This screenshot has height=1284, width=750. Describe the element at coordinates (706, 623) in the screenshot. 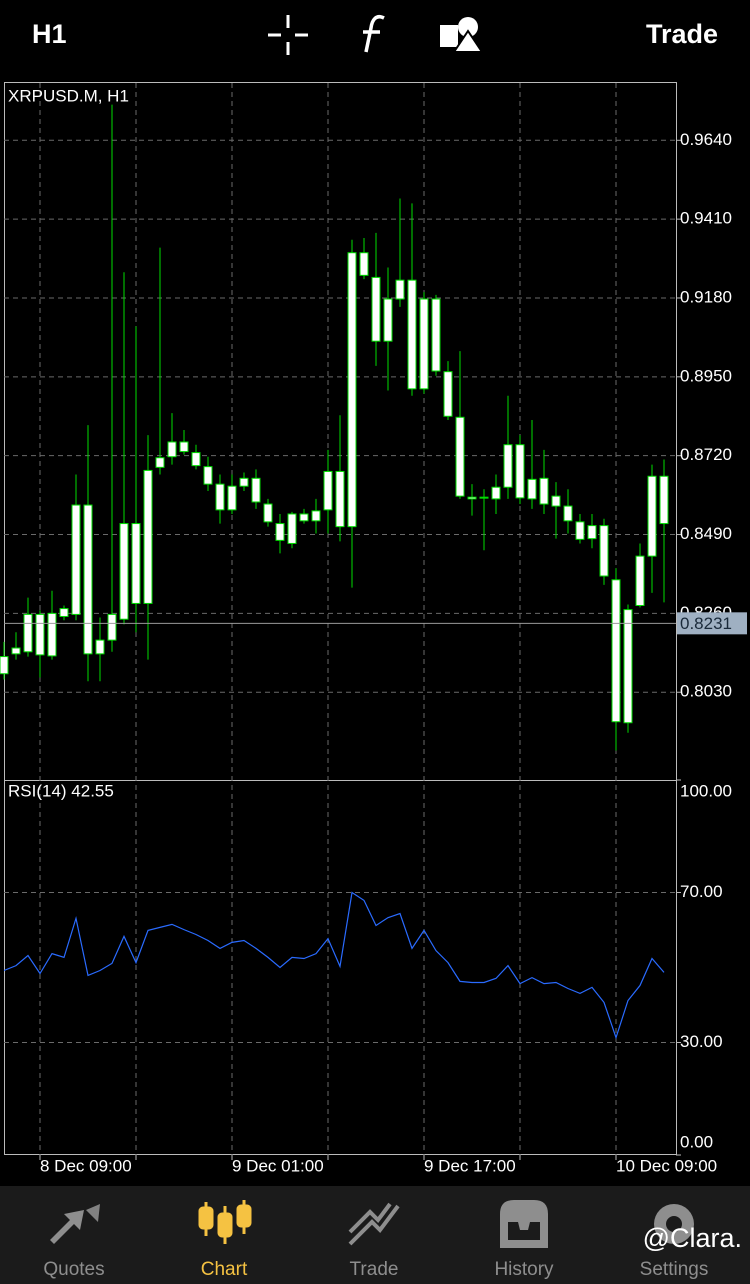

I see `current-price-label: 0.8231` at that location.